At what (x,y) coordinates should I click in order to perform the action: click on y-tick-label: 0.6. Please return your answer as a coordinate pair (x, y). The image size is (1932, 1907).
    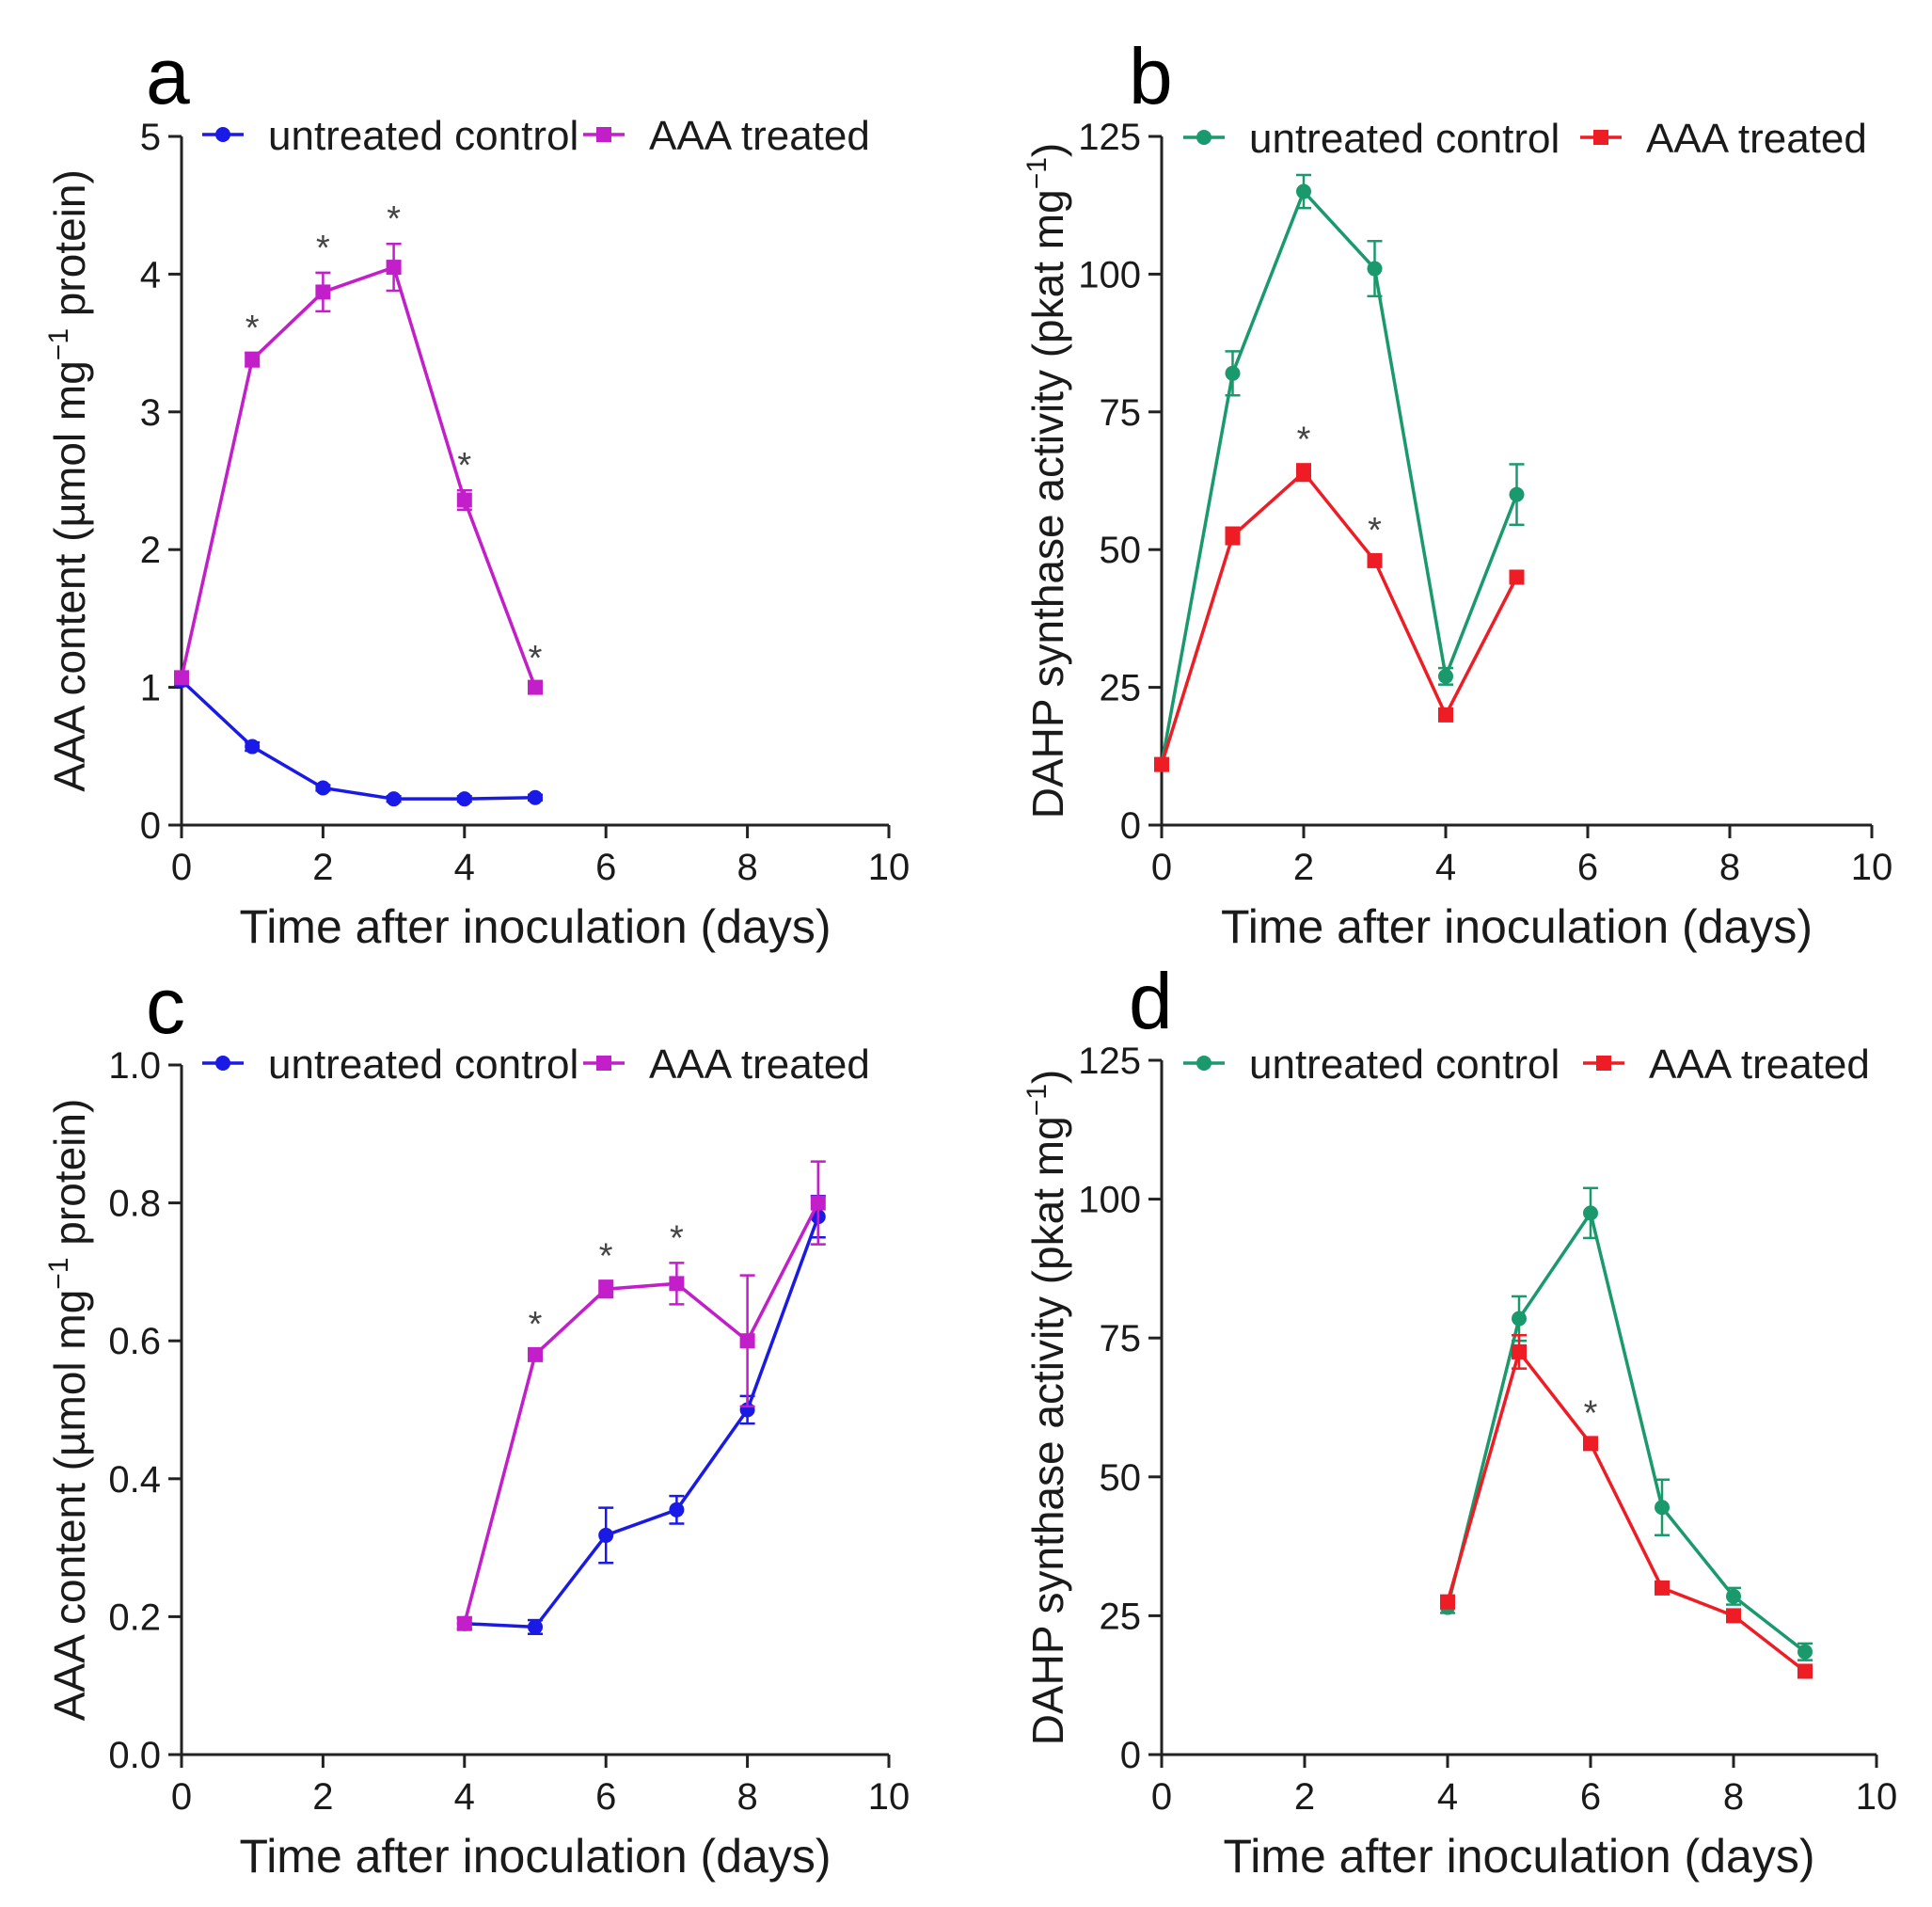
    Looking at the image, I should click on (134, 1341).